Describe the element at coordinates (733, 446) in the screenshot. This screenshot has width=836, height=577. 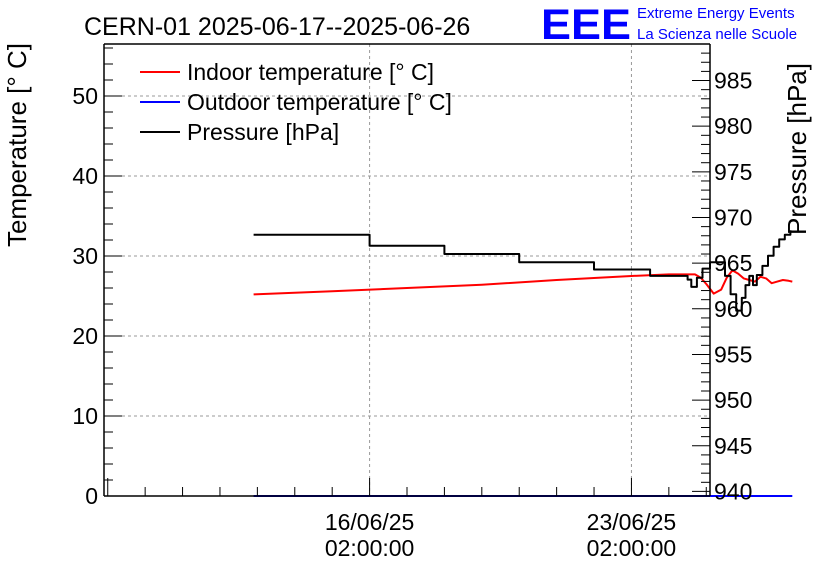
I see `right-tick-label: 945` at that location.